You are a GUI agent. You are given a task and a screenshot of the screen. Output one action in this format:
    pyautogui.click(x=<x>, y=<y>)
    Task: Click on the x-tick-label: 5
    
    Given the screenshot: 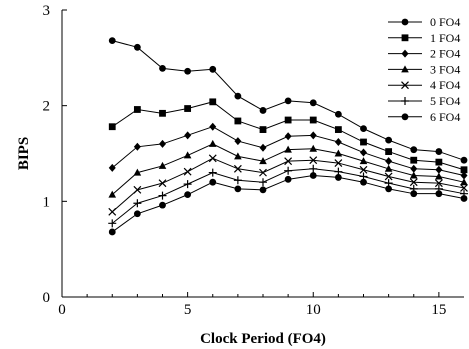 What is the action you would take?
    pyautogui.click(x=188, y=310)
    